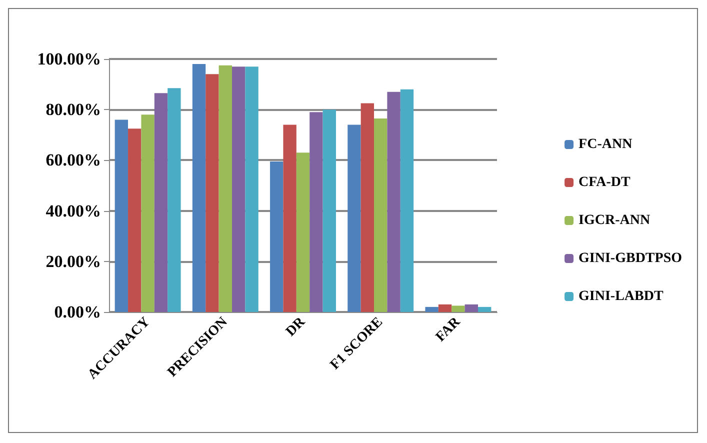 The width and height of the screenshot is (707, 443). Describe the element at coordinates (69, 59) in the screenshot. I see `y-tick-label: 100.00%` at that location.